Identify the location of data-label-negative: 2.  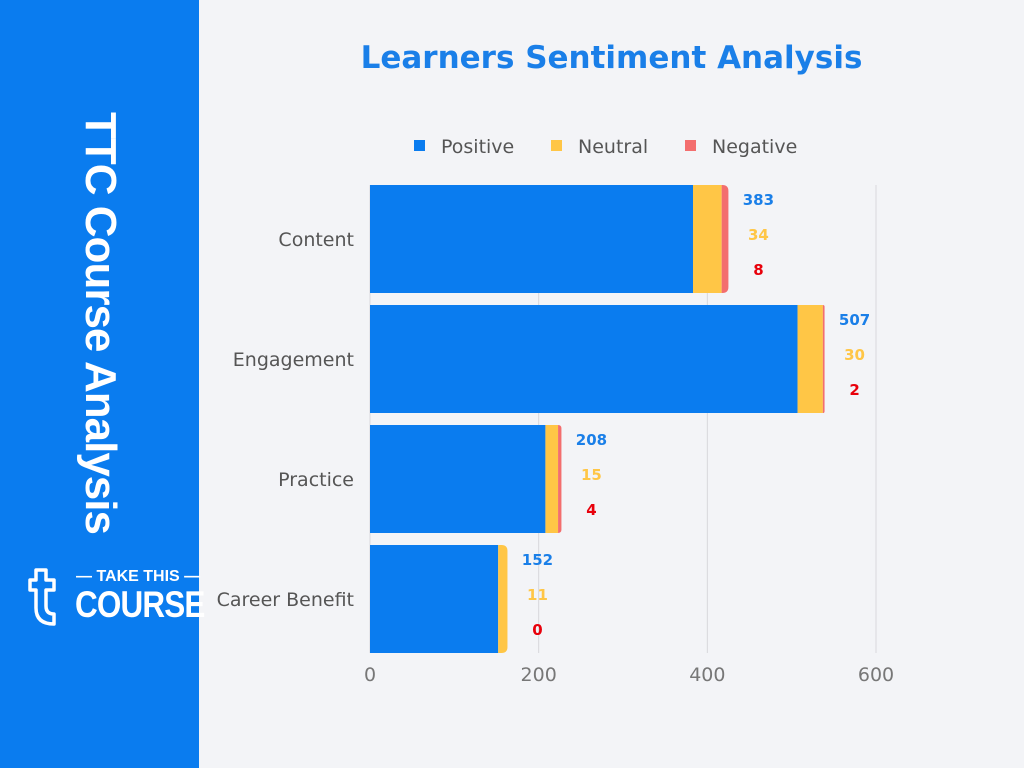
(854, 390).